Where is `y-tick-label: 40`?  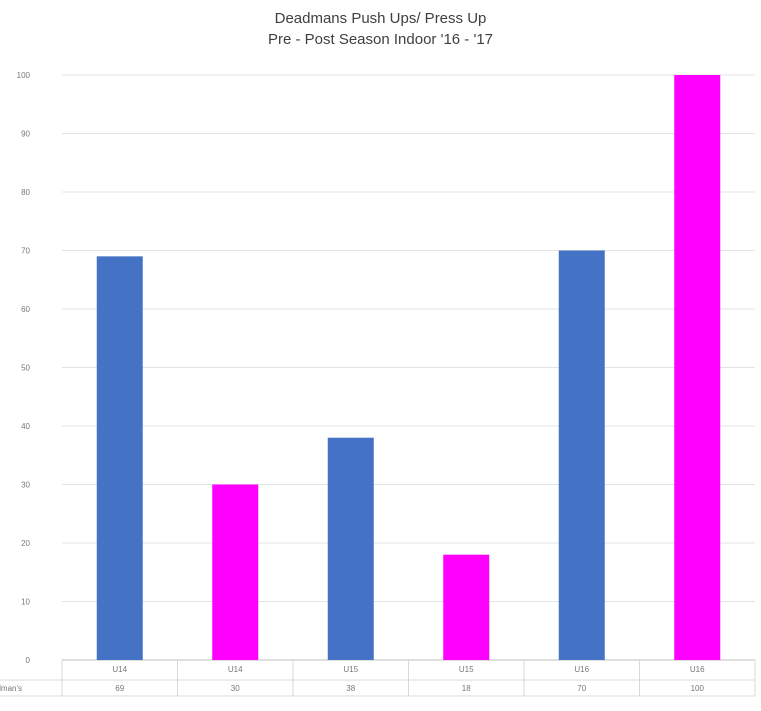 y-tick-label: 40 is located at coordinates (25, 426).